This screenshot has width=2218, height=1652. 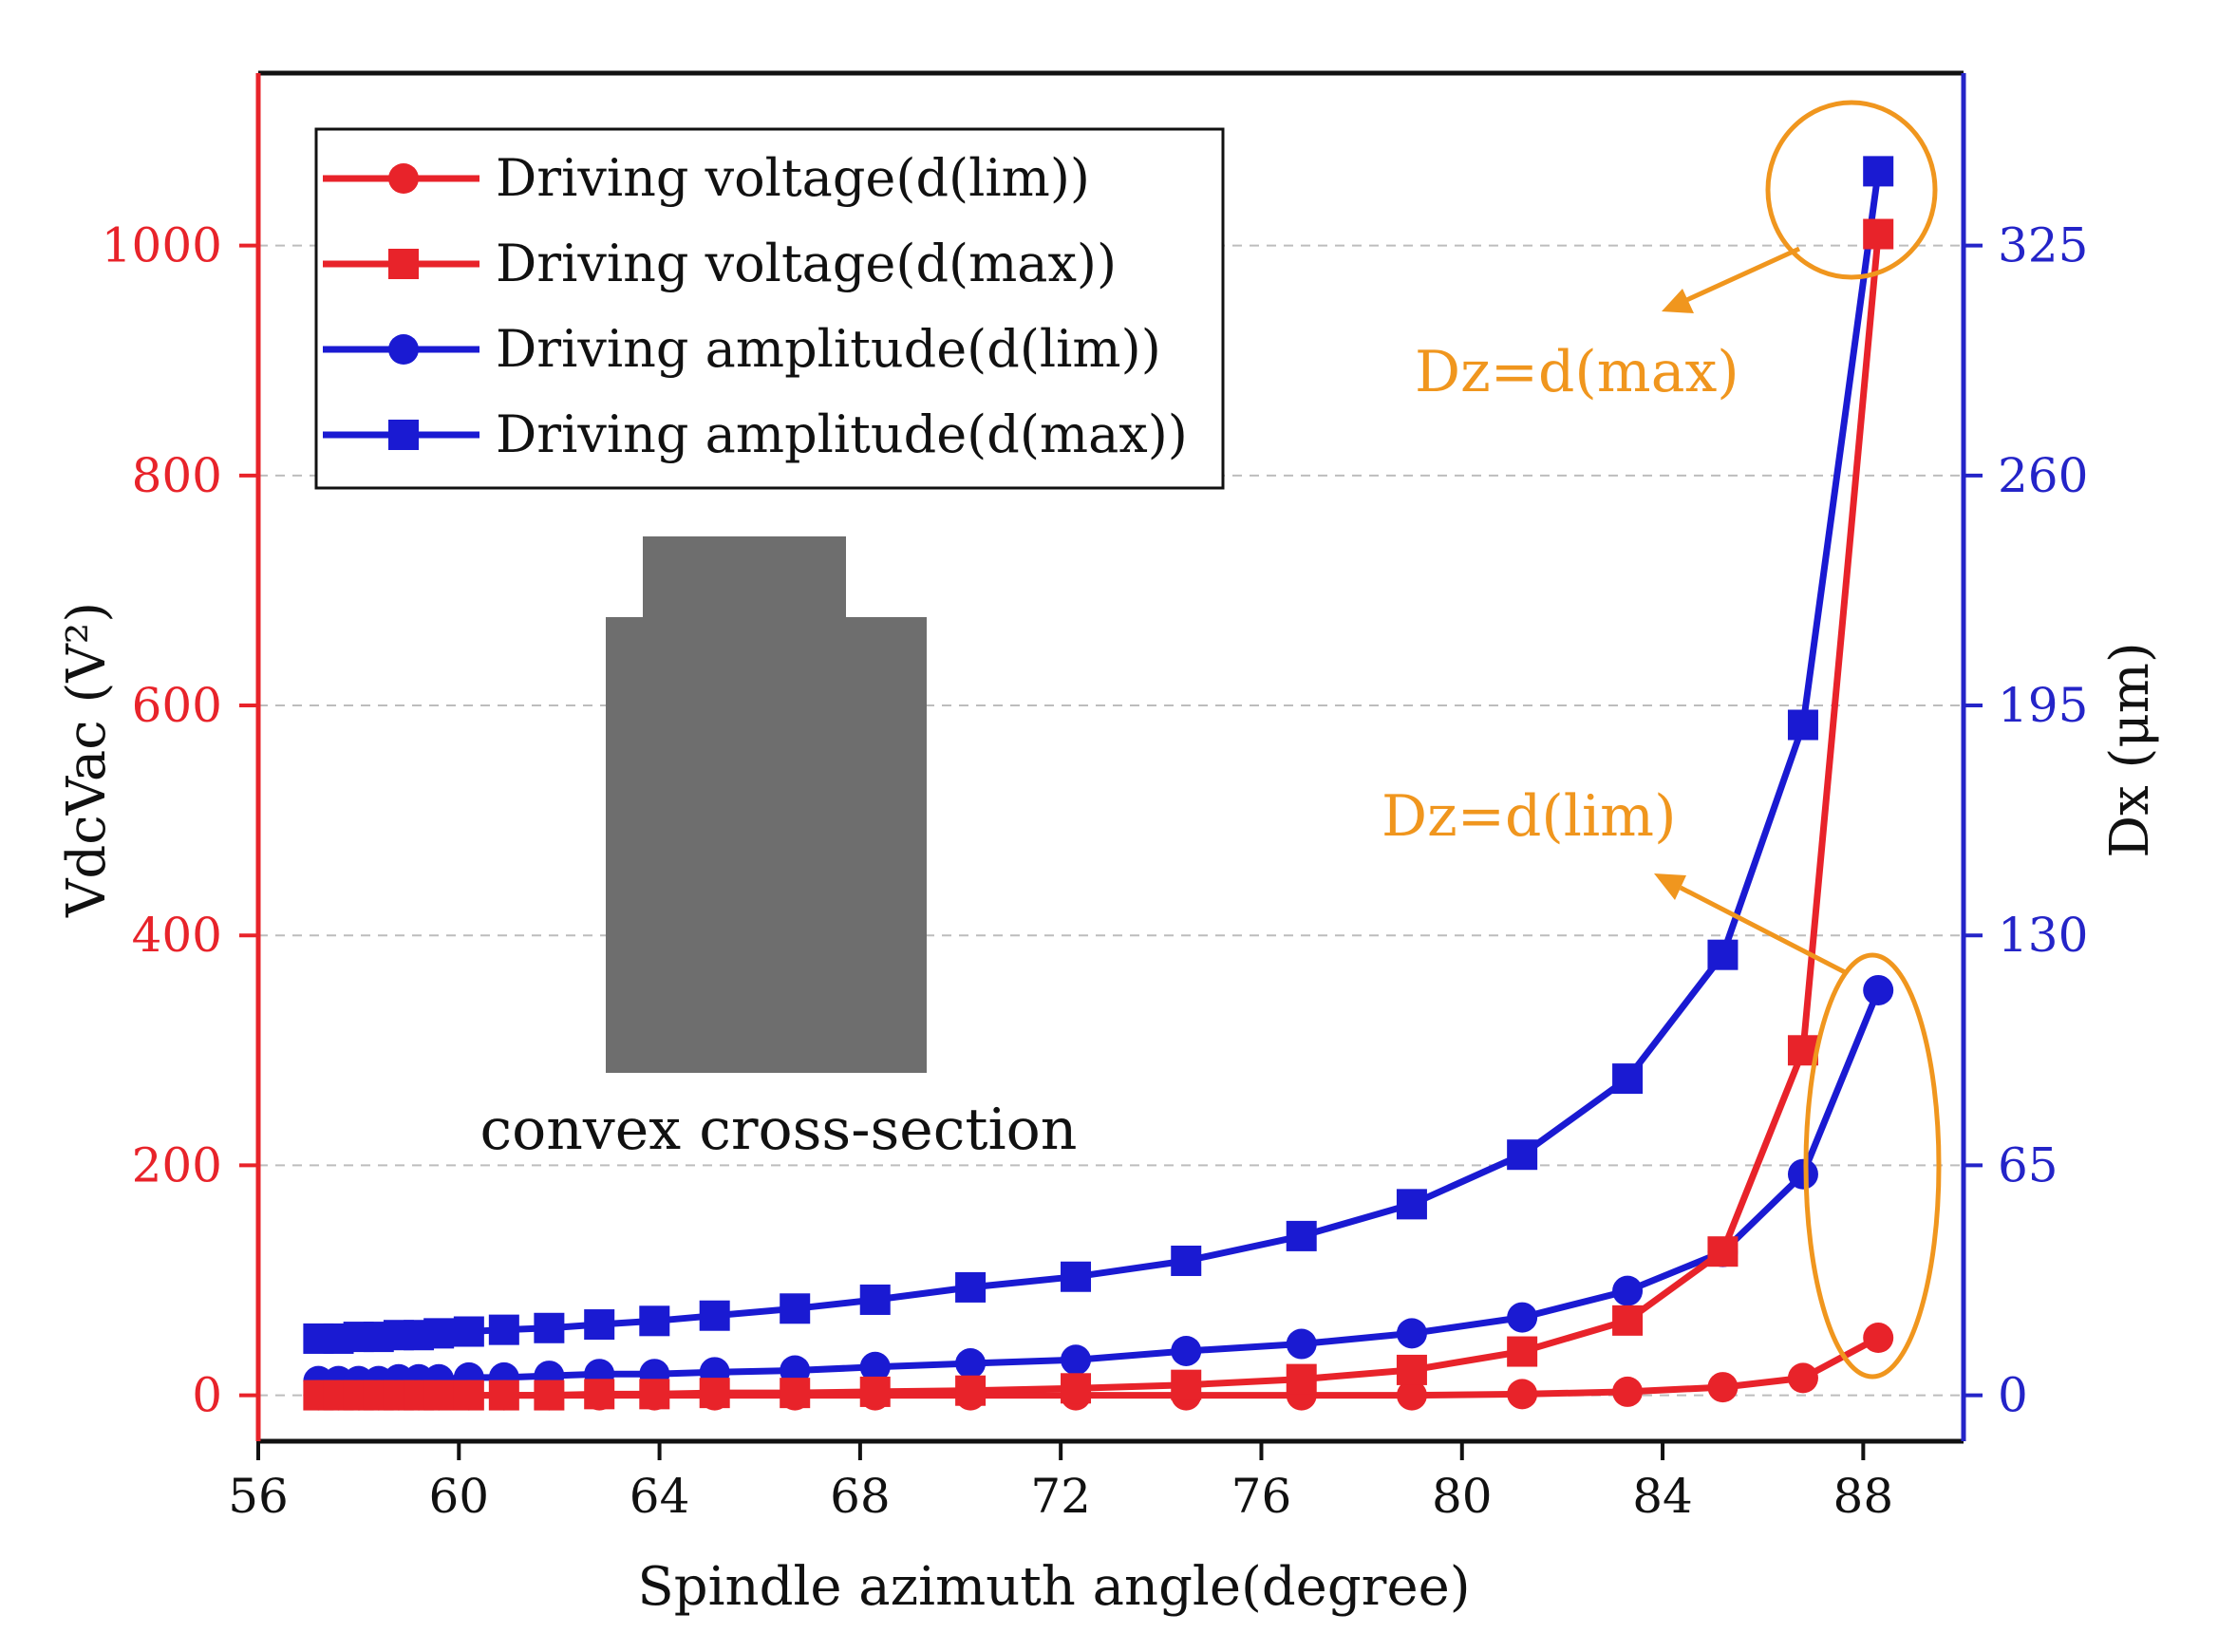 What do you see at coordinates (1676, 252) in the screenshot?
I see `annotation-dz-max: Dz=d(max)` at bounding box center [1676, 252].